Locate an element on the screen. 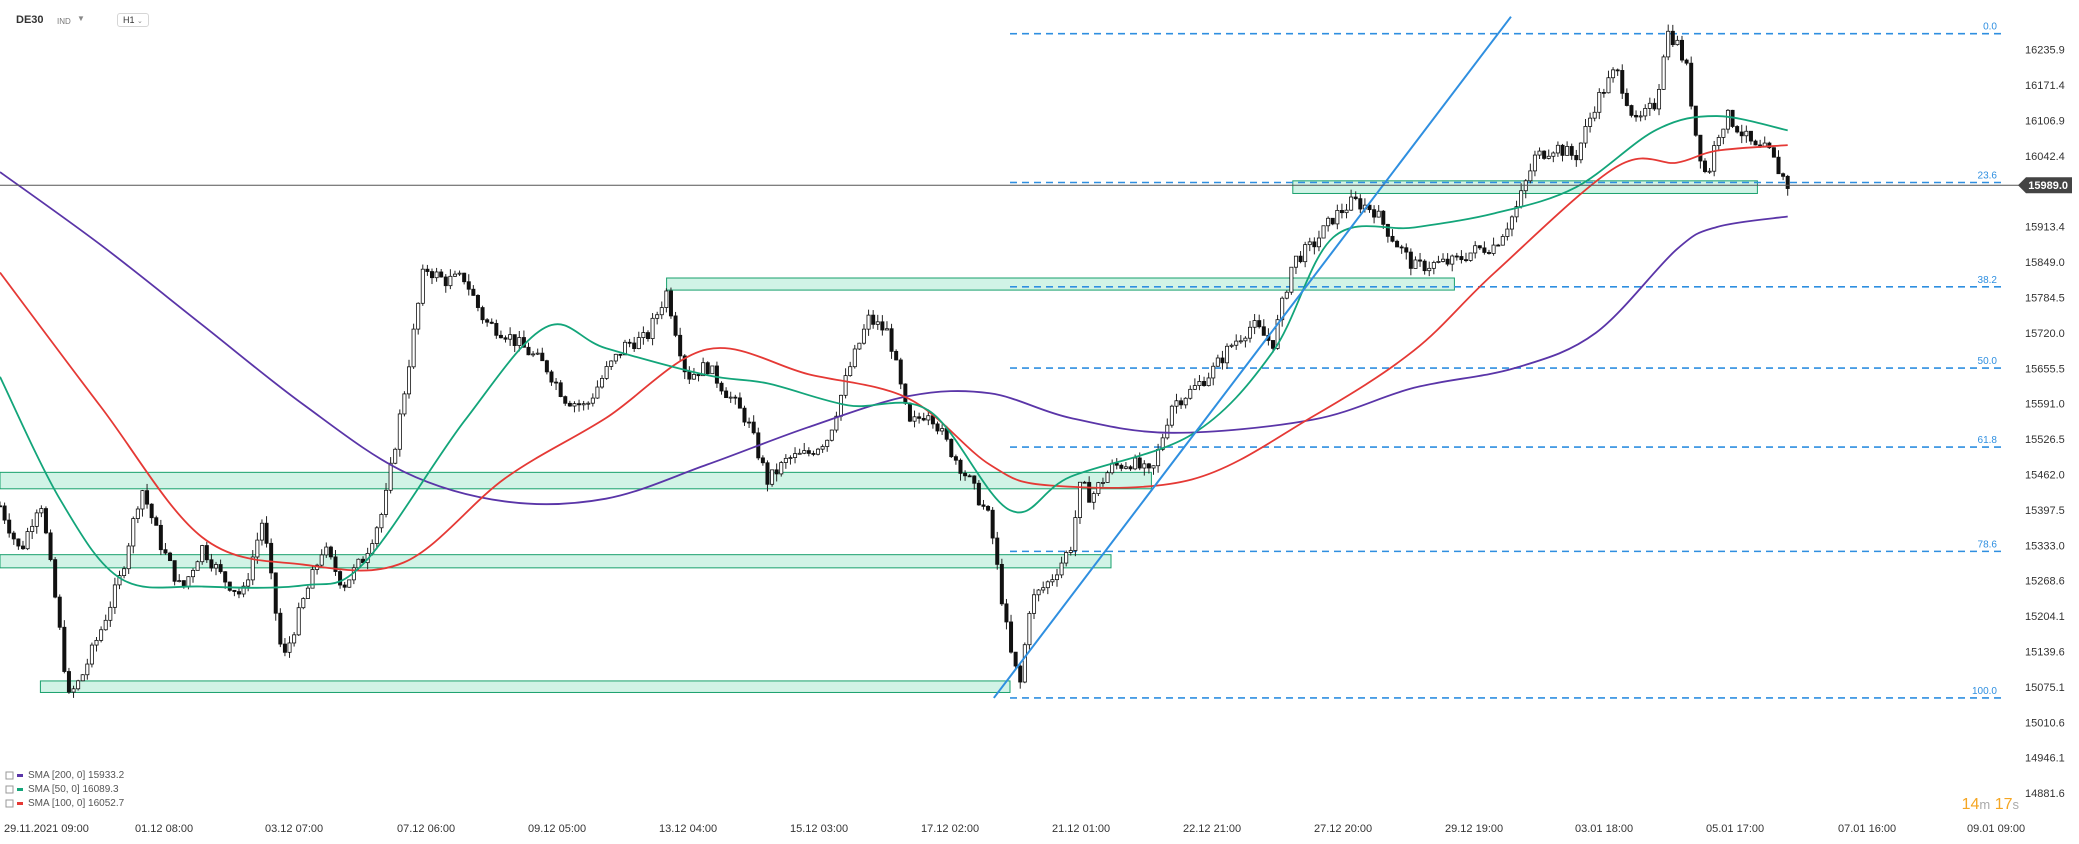 The width and height of the screenshot is (2079, 844). legend-sma50: SMA [50, 0] 16089.3 is located at coordinates (73, 789).